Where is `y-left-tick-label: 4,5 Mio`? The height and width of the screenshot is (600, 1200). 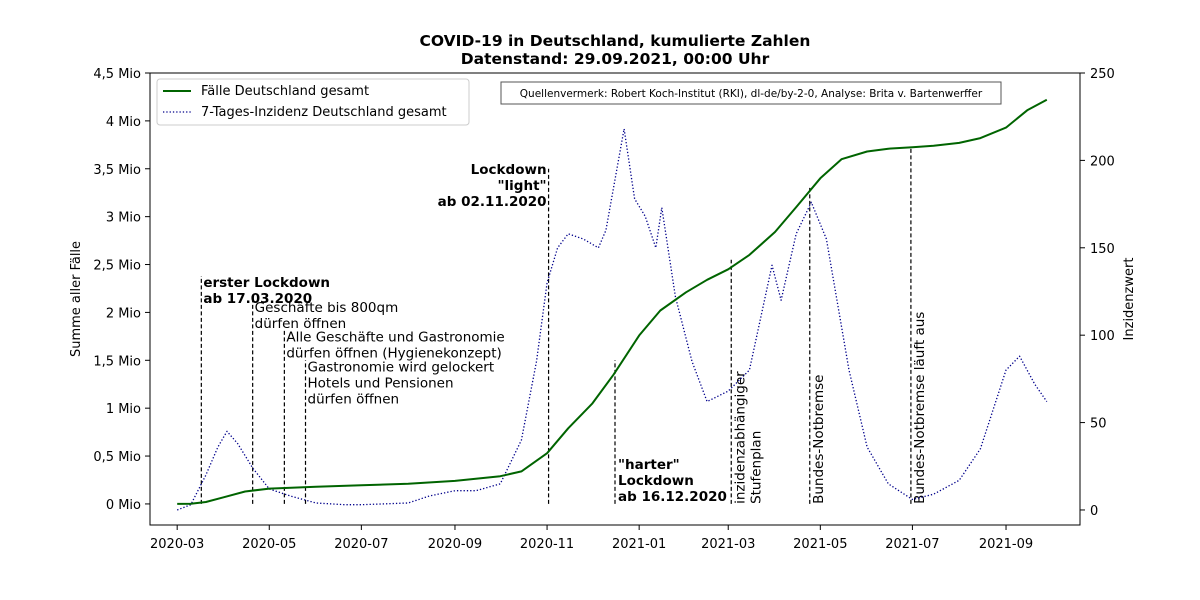 y-left-tick-label: 4,5 Mio is located at coordinates (117, 74).